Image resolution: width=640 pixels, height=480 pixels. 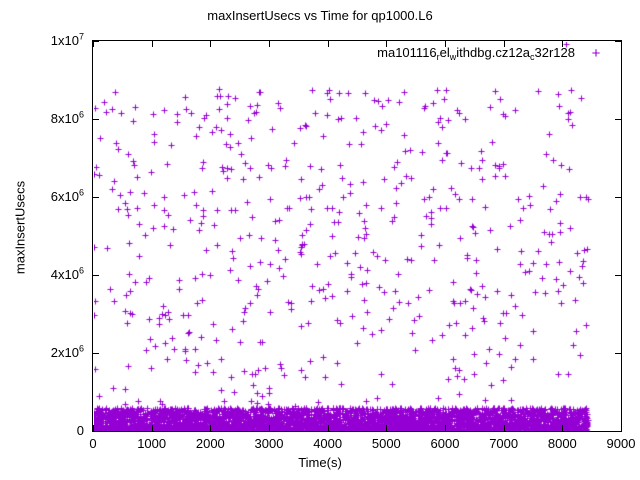 I want to click on x-axis-tick-label: 9000, so click(x=621, y=443).